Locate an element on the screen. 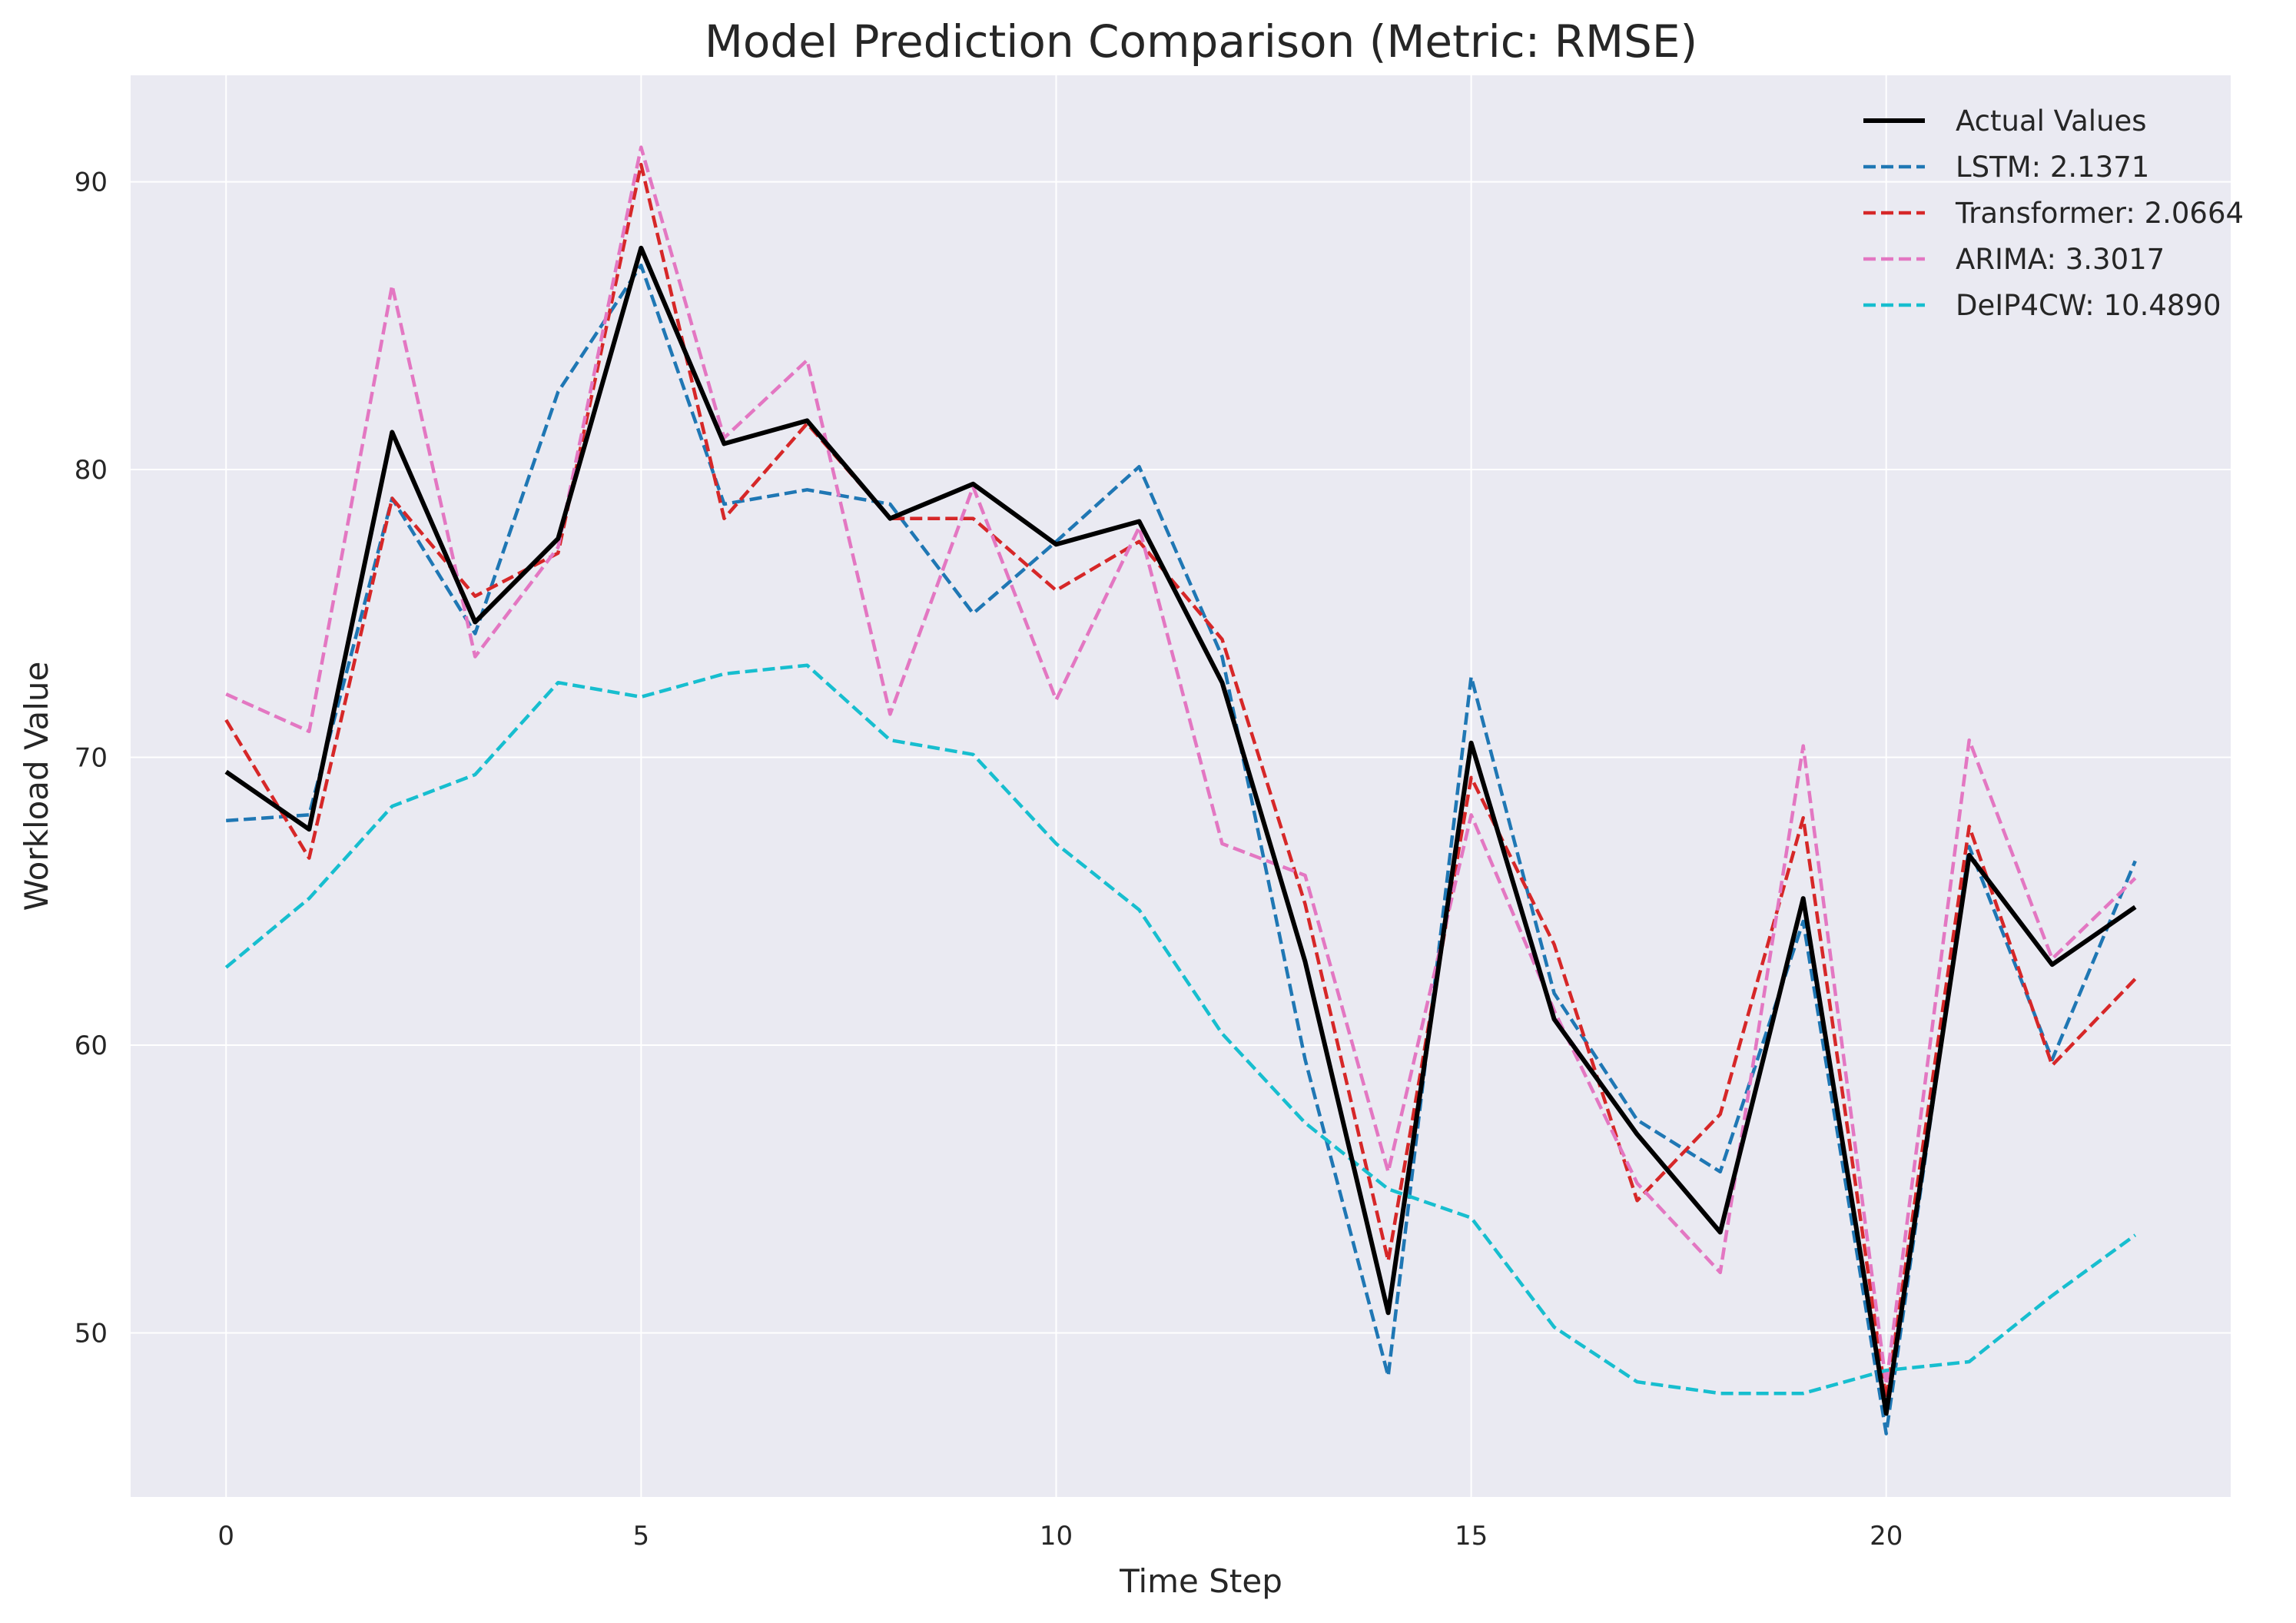  y-tick-label: 60 is located at coordinates (91, 1046).